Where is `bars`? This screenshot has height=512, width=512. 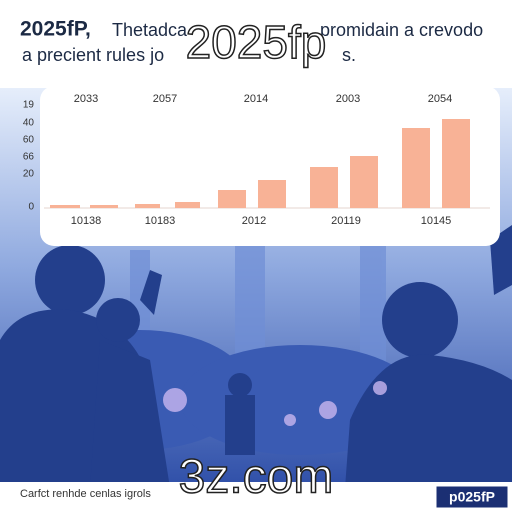 bars is located at coordinates (260, 163).